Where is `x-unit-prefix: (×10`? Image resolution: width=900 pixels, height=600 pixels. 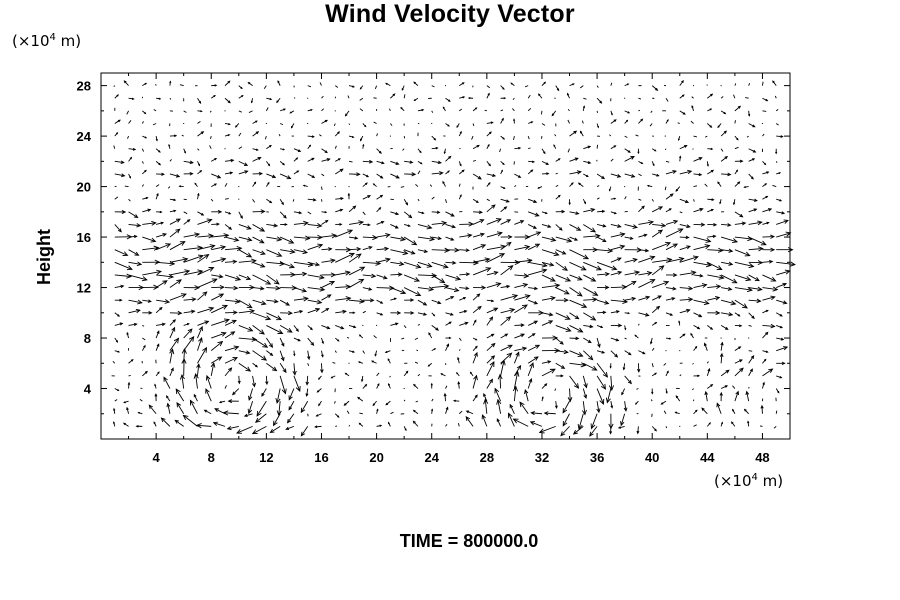
x-unit-prefix: (×10 is located at coordinates (733, 481).